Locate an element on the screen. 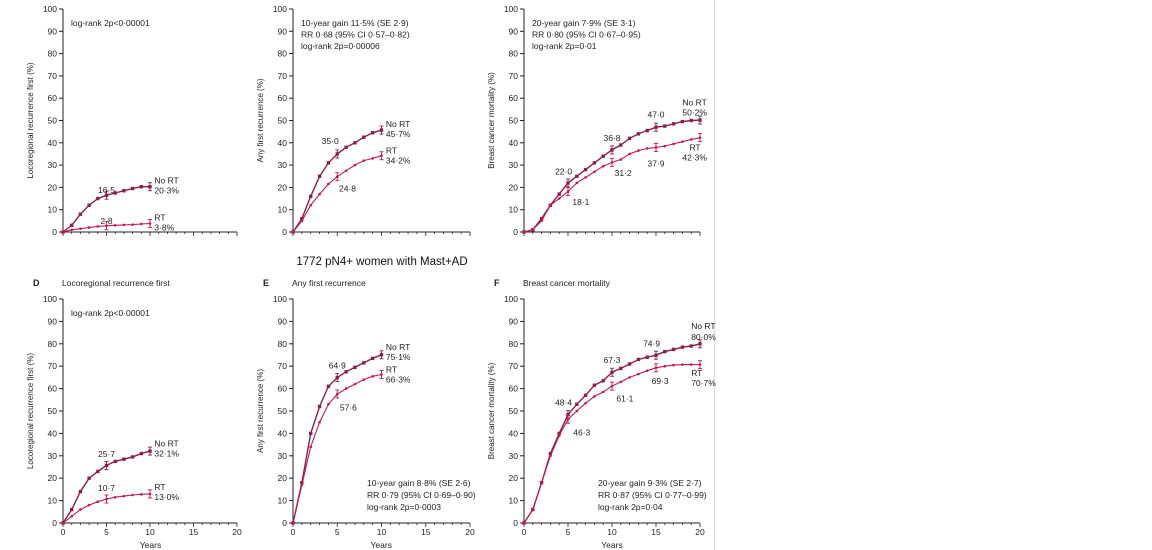  y-axis-label: Locoregional recurrence first (%) is located at coordinates (30, 411).